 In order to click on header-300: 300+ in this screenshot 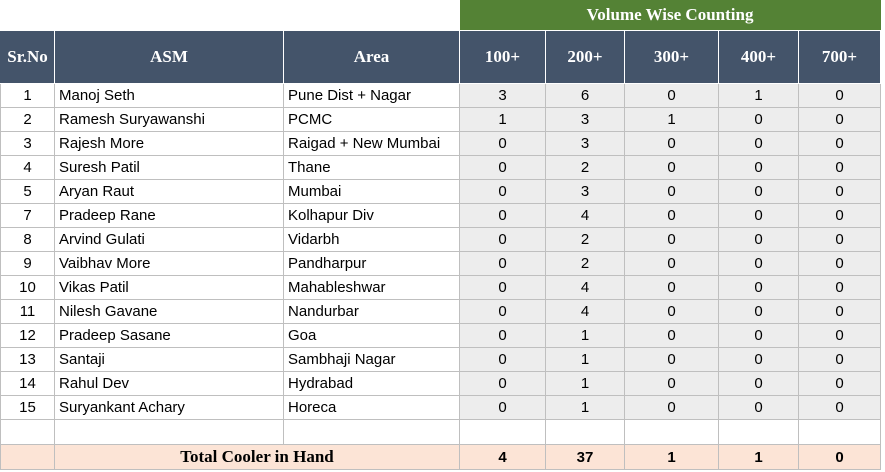, I will do `click(671, 57)`.